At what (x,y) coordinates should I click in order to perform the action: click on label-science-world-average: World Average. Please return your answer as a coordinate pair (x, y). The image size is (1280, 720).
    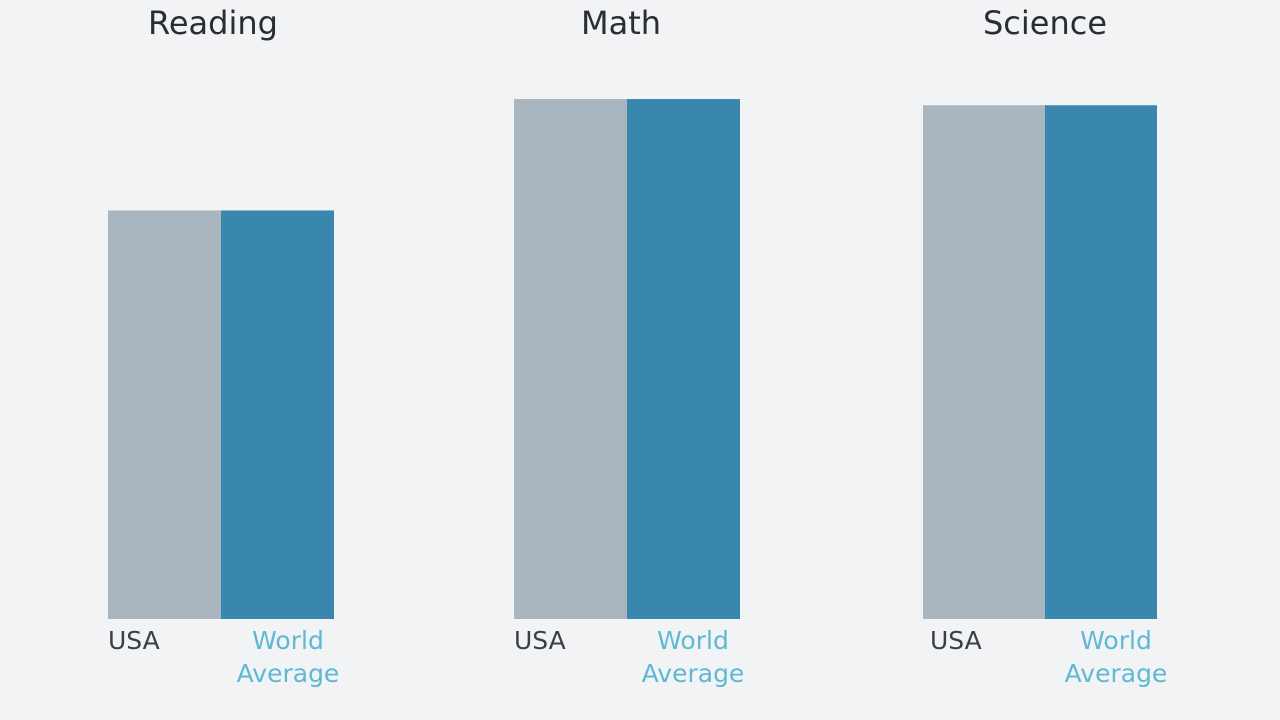
    Looking at the image, I should click on (1116, 657).